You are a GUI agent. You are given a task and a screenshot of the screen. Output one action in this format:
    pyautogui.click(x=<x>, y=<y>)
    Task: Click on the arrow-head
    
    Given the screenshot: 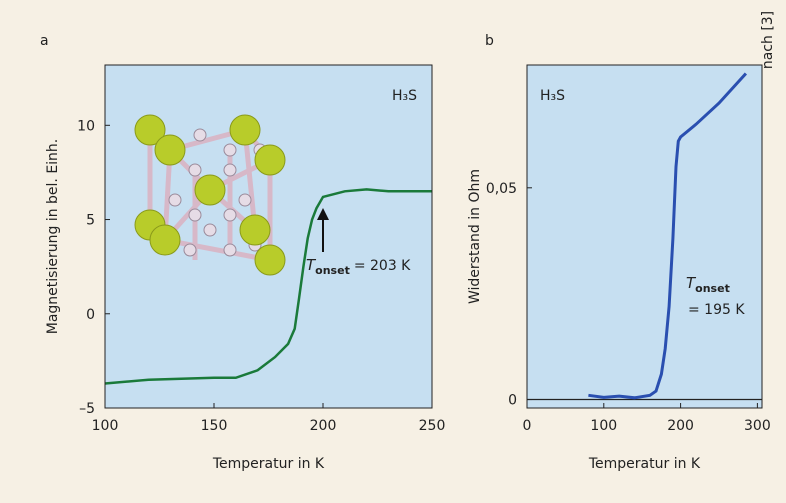 What is the action you would take?
    pyautogui.click(x=323, y=214)
    